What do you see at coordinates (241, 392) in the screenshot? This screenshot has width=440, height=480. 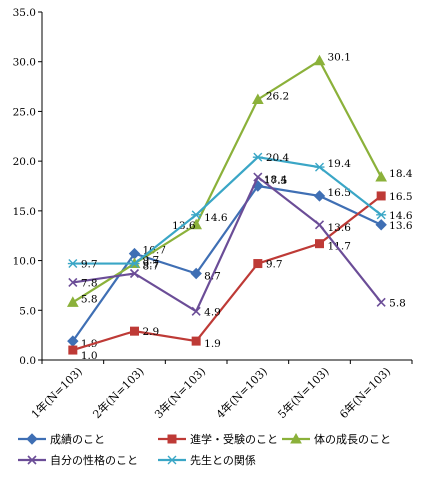 I see `x-tick-label: 4年(N=103)` at bounding box center [241, 392].